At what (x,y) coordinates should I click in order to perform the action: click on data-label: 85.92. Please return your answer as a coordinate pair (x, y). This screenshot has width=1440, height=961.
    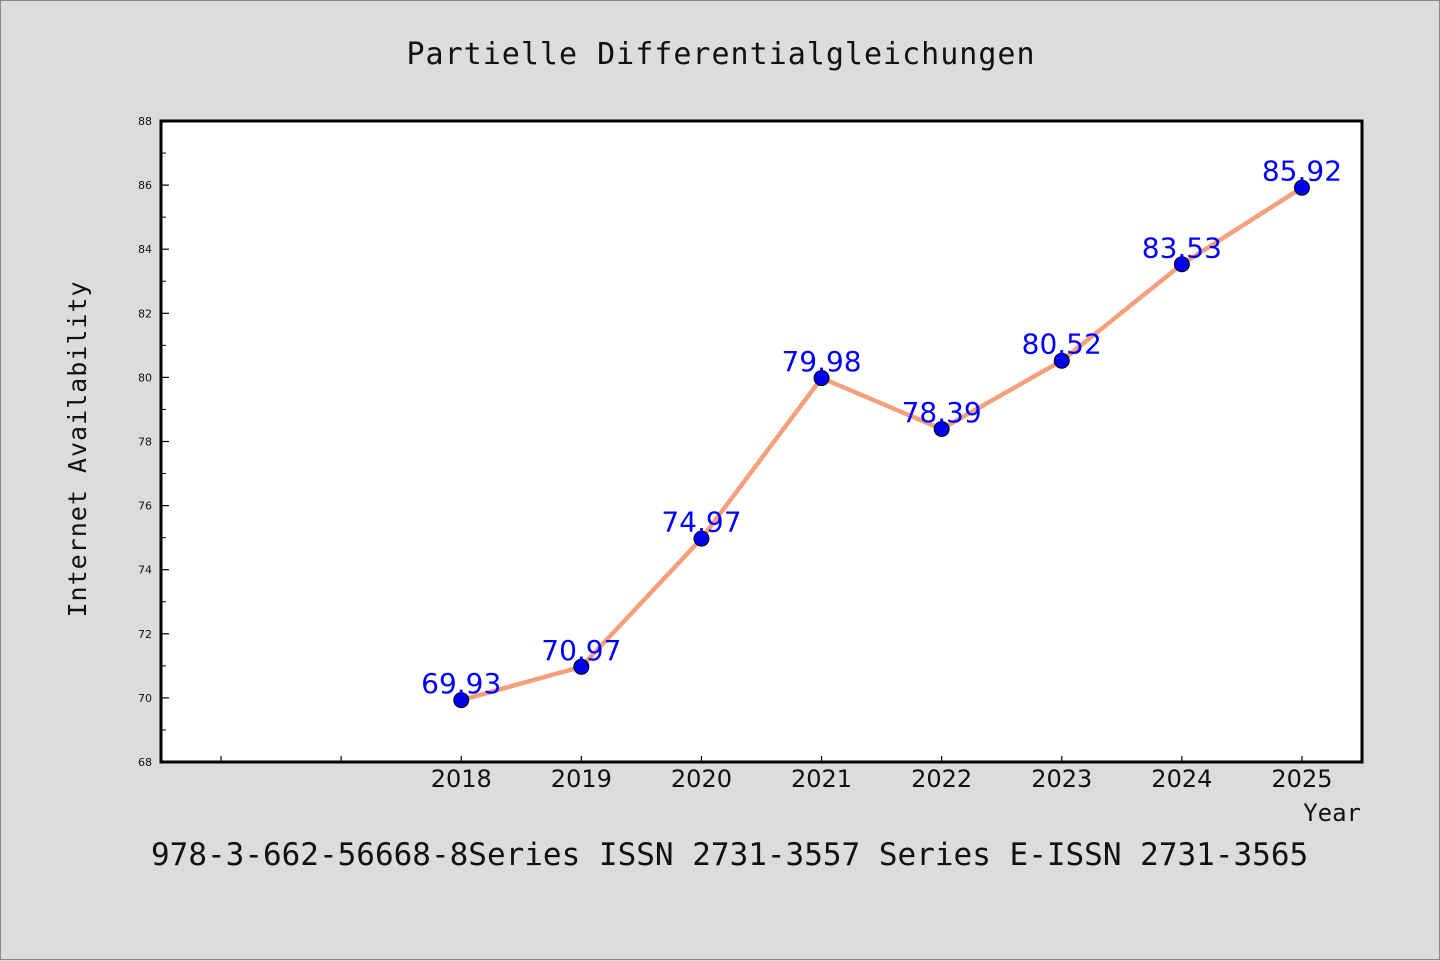
    Looking at the image, I should click on (1302, 171).